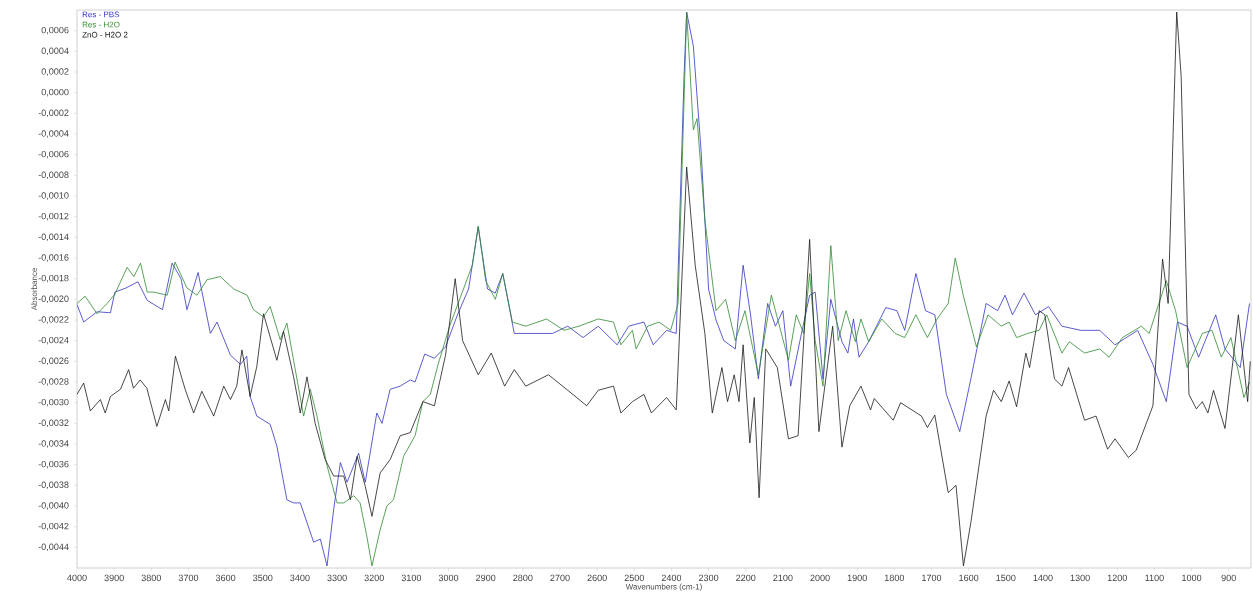  I want to click on x-tick-label: 2000, so click(820, 578).